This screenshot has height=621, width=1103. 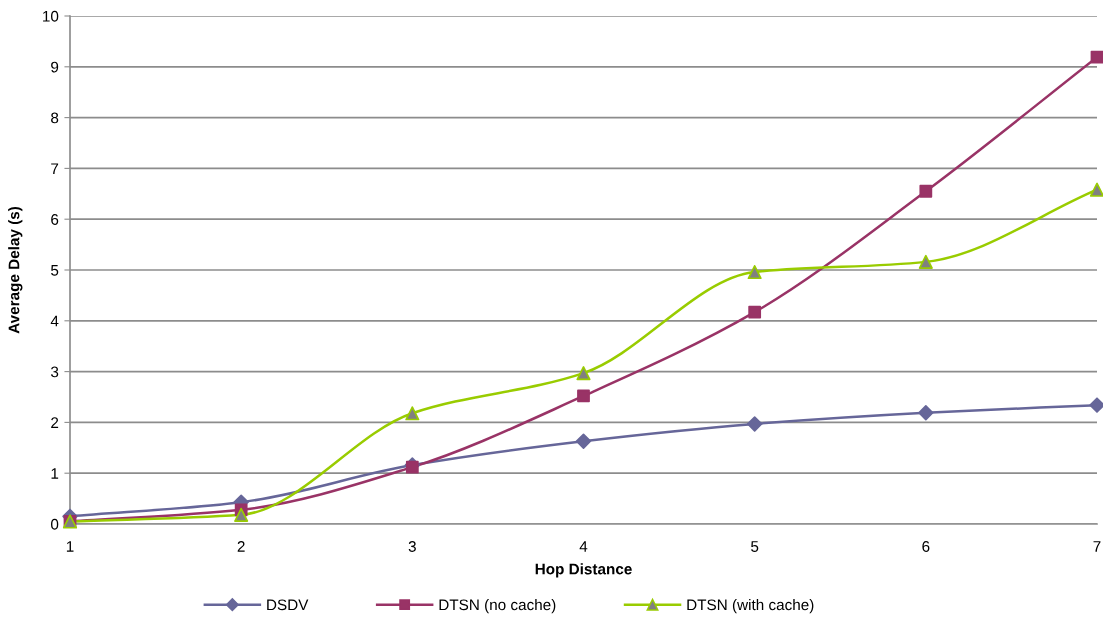 What do you see at coordinates (15, 270) in the screenshot?
I see `y-axis-title: Average Delay (s)` at bounding box center [15, 270].